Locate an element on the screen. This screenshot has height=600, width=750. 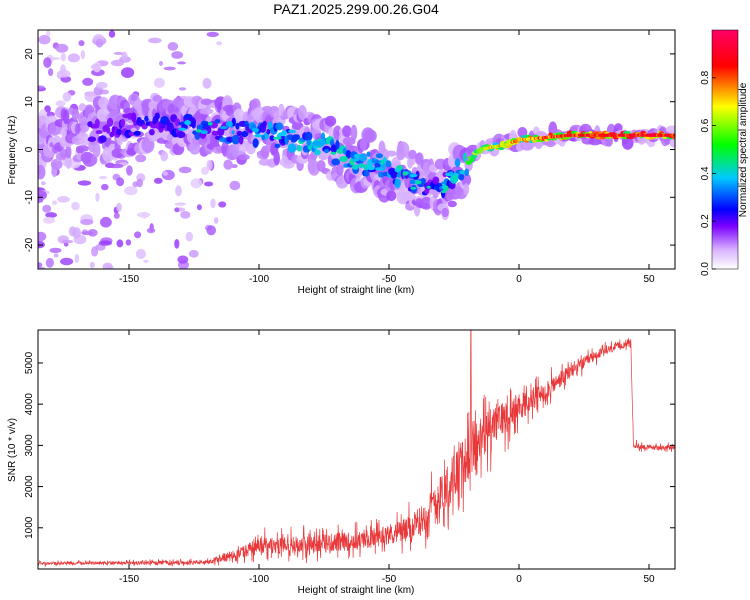
x-tick-label: 0 is located at coordinates (519, 279).